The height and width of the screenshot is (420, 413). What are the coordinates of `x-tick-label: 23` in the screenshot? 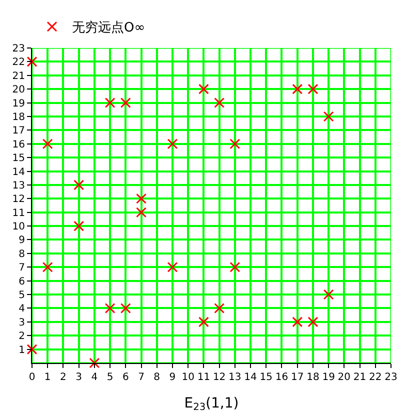 It's located at (391, 377).